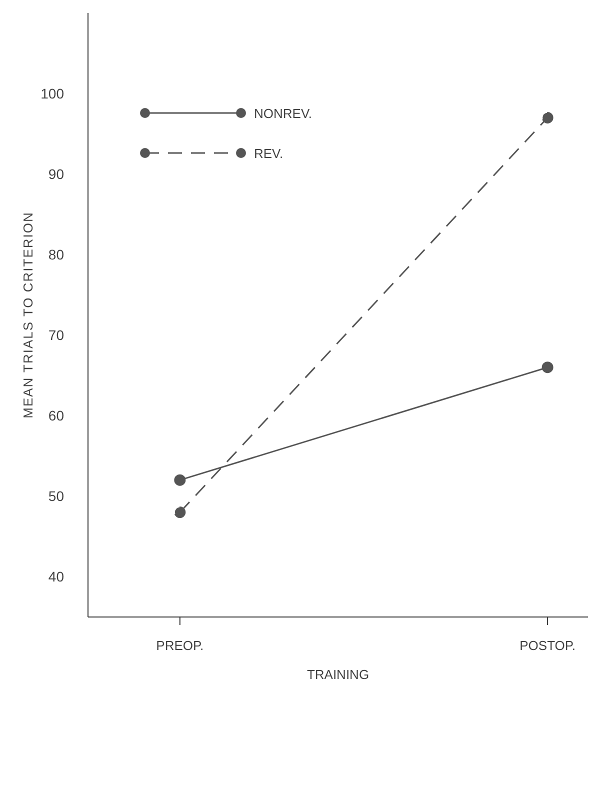 Image resolution: width=601 pixels, height=785 pixels. Describe the element at coordinates (548, 646) in the screenshot. I see `x-tick-label: POSTOP.` at that location.